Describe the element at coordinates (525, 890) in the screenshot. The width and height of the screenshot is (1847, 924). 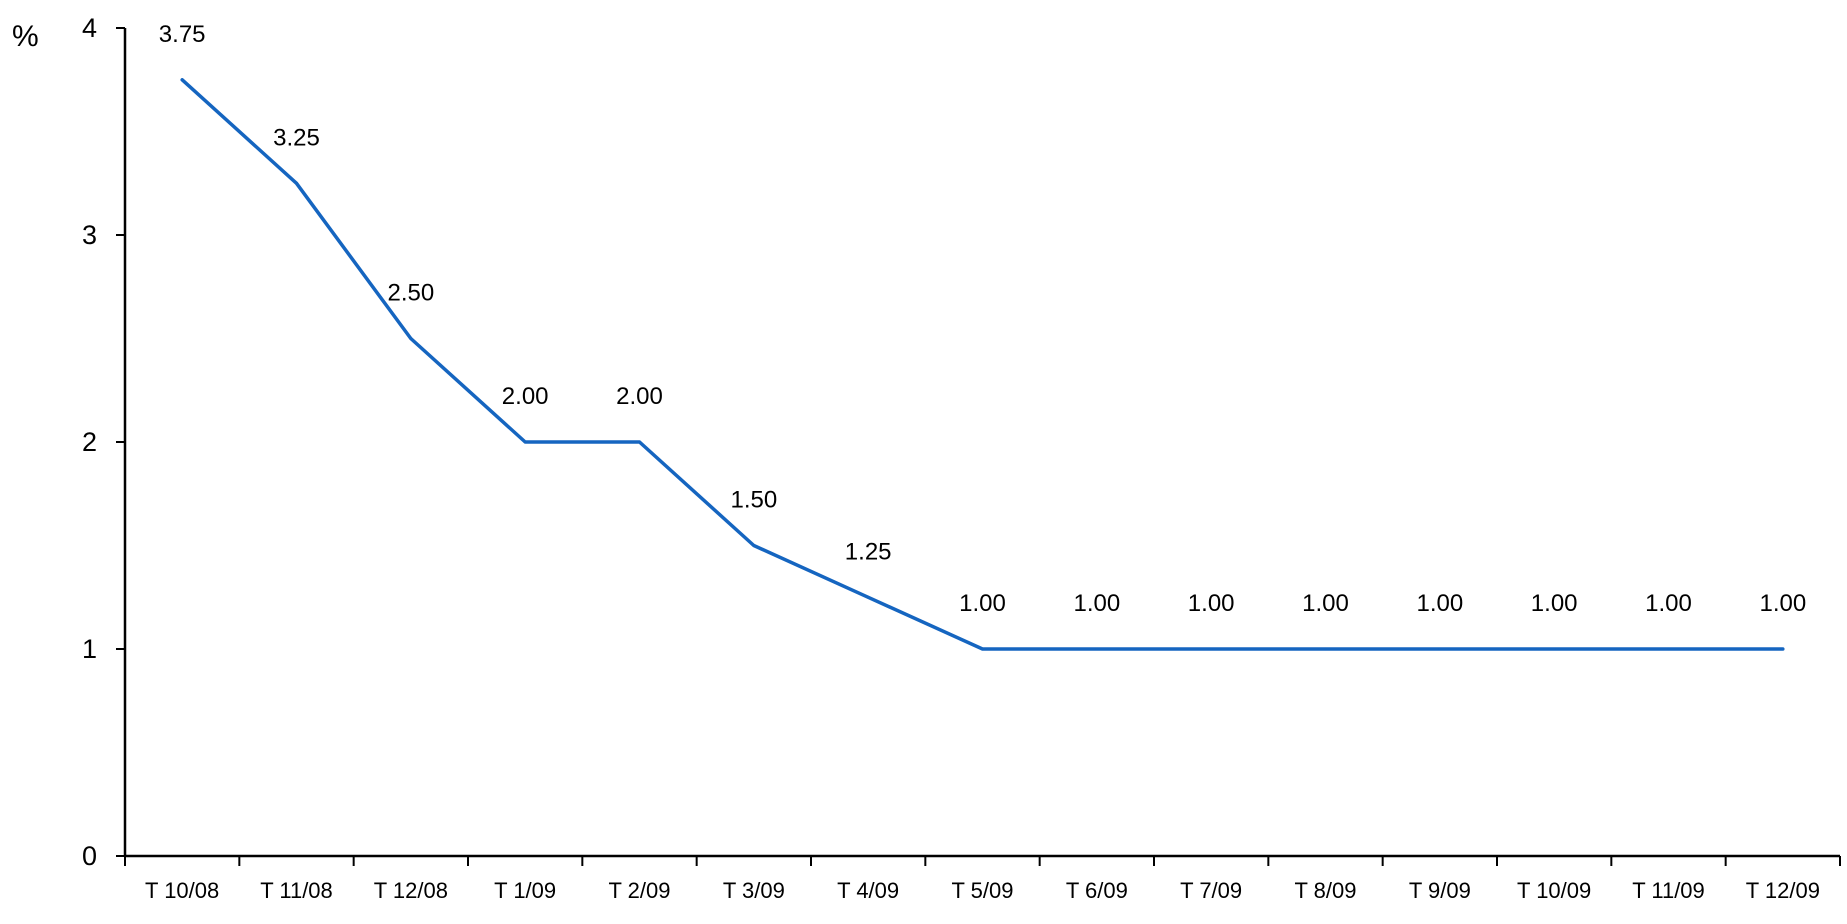
I see `x-tick-label: T 1/09` at that location.